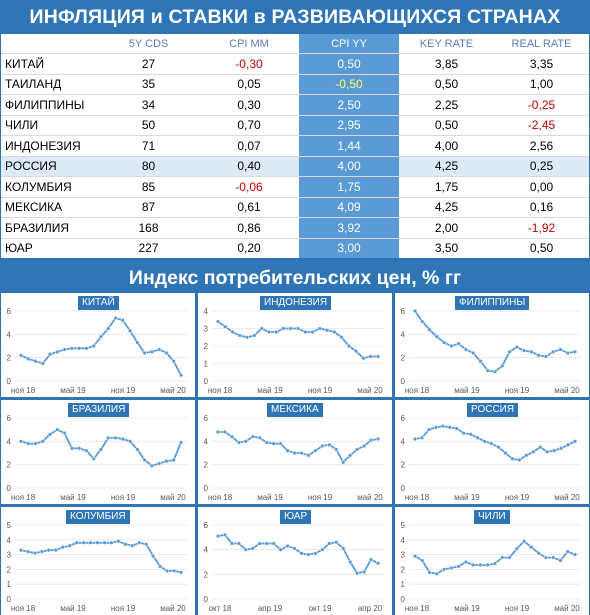 The height and width of the screenshot is (615, 590). What do you see at coordinates (148, 166) in the screenshot?
I see `cds-cell: 80` at bounding box center [148, 166].